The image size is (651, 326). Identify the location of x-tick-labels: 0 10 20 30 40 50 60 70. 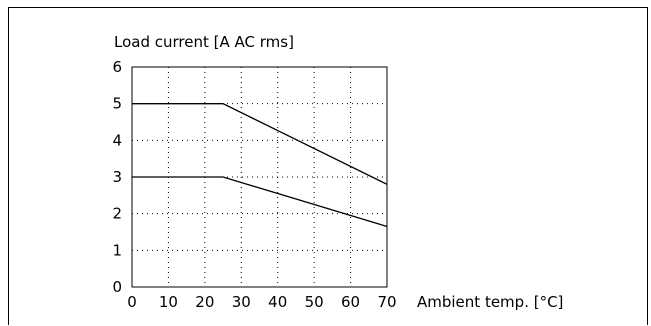
(261, 302).